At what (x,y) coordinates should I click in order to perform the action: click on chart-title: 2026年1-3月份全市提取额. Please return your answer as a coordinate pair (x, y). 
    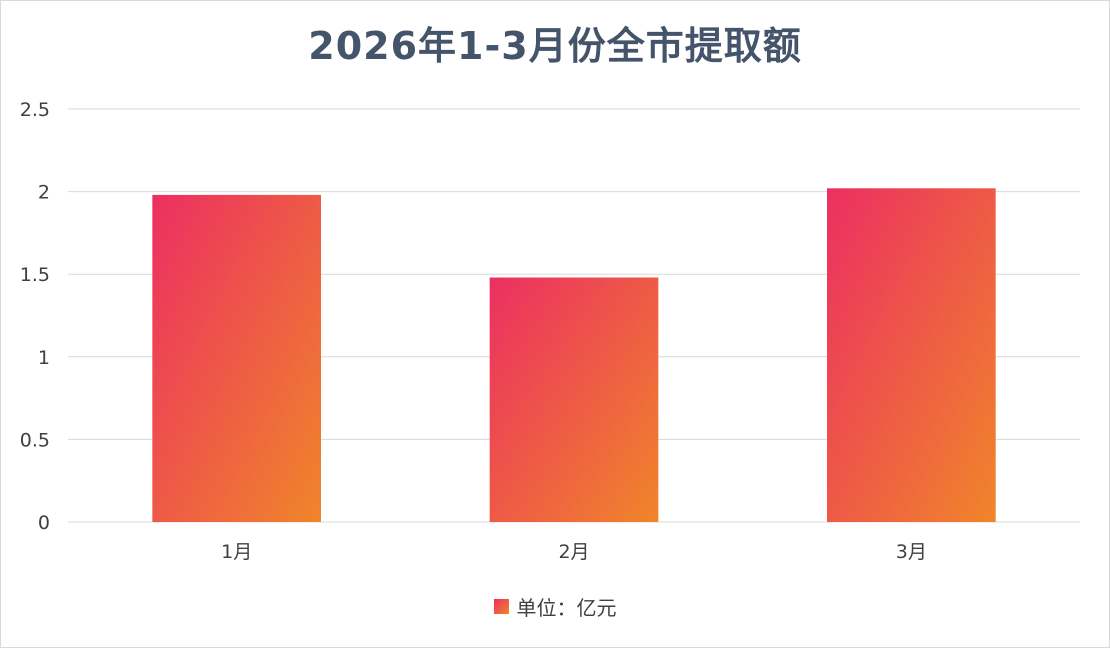
    Looking at the image, I should click on (555, 46).